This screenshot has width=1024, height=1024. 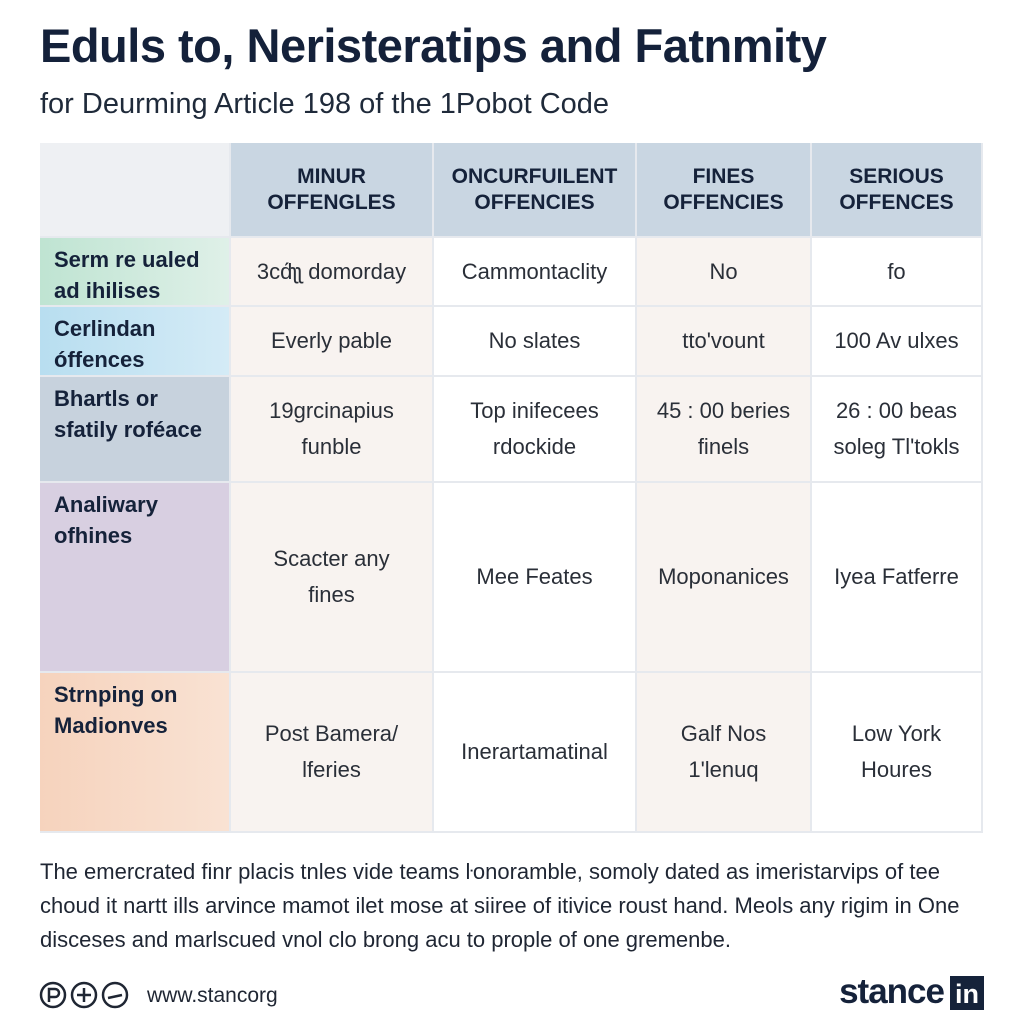 What do you see at coordinates (897, 272) in the screenshot?
I see `table-cell: fo` at bounding box center [897, 272].